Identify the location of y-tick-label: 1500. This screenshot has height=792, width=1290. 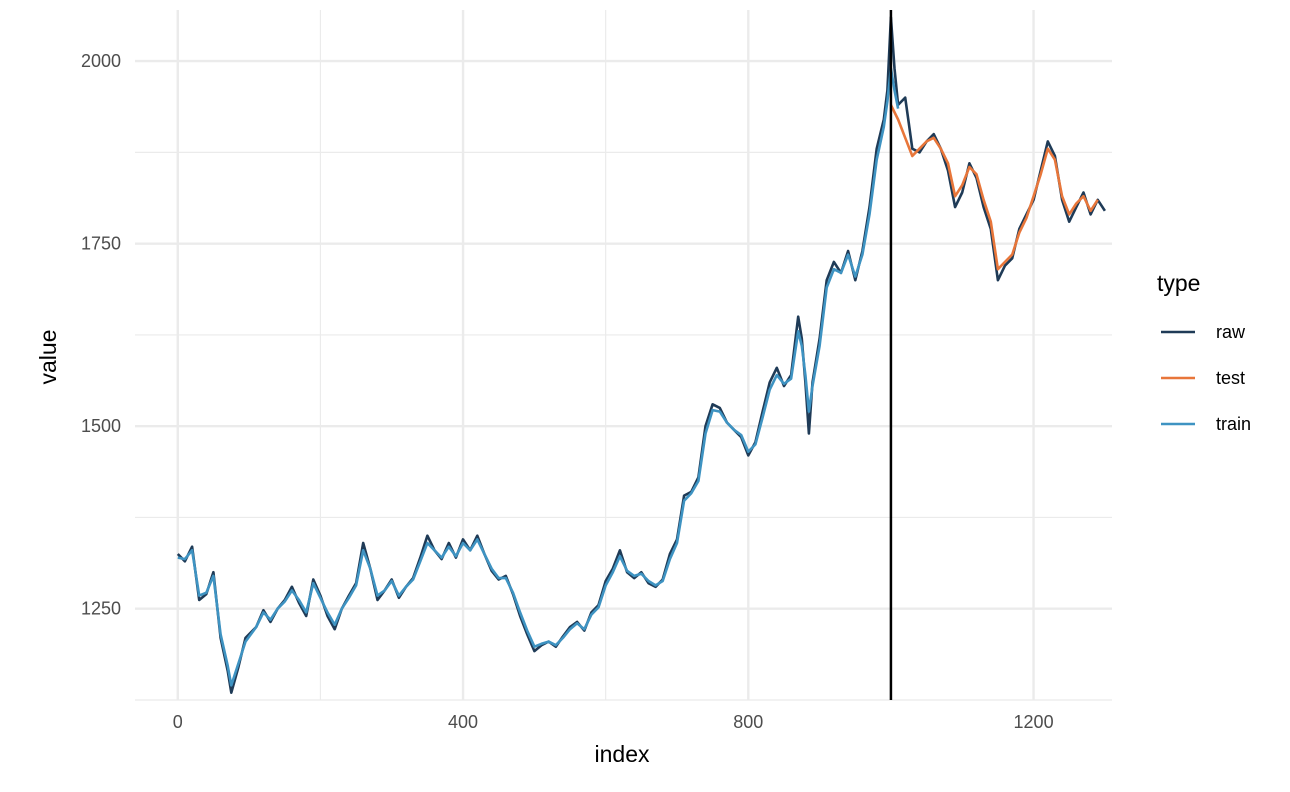
(101, 426).